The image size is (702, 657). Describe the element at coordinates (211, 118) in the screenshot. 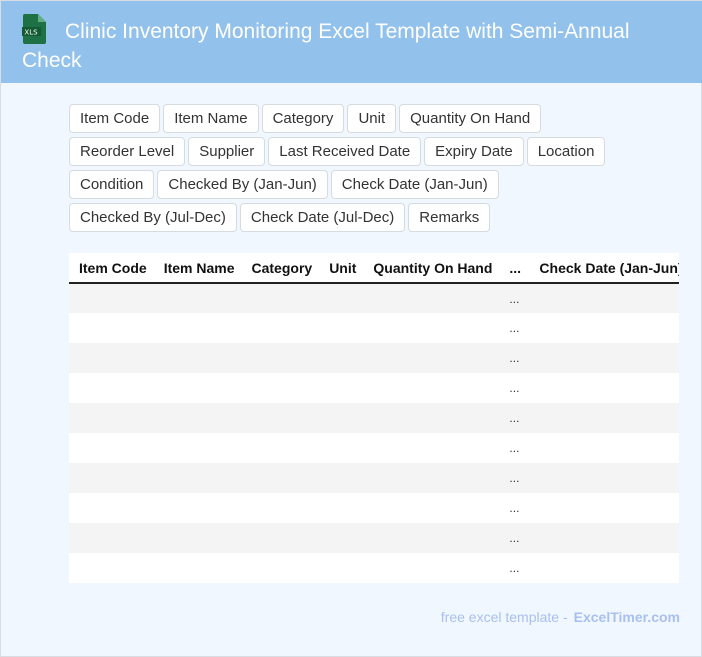

I see `column-tag: Item Name` at that location.